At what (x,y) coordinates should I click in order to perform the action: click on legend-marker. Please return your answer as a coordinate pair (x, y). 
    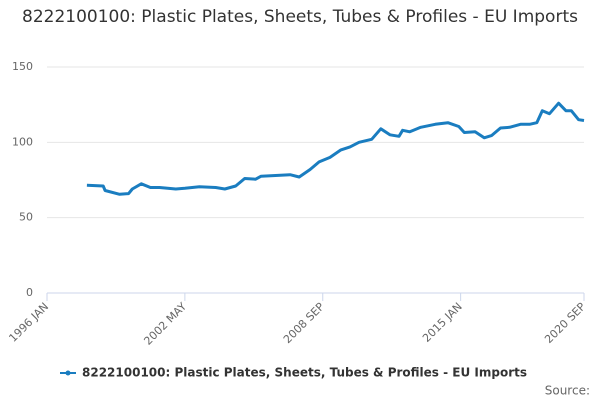
    Looking at the image, I should click on (68, 373).